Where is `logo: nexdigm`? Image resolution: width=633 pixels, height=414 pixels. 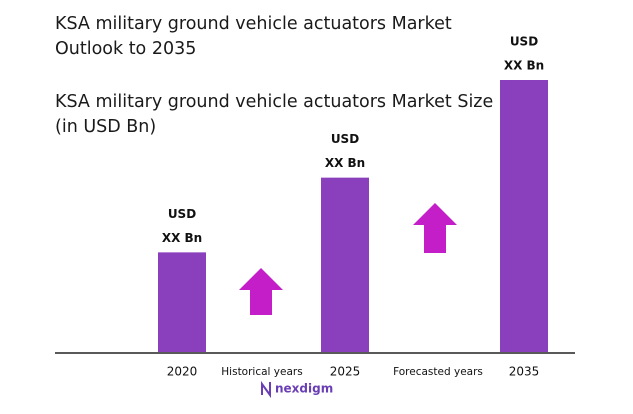
logo: nexdigm is located at coordinates (304, 389).